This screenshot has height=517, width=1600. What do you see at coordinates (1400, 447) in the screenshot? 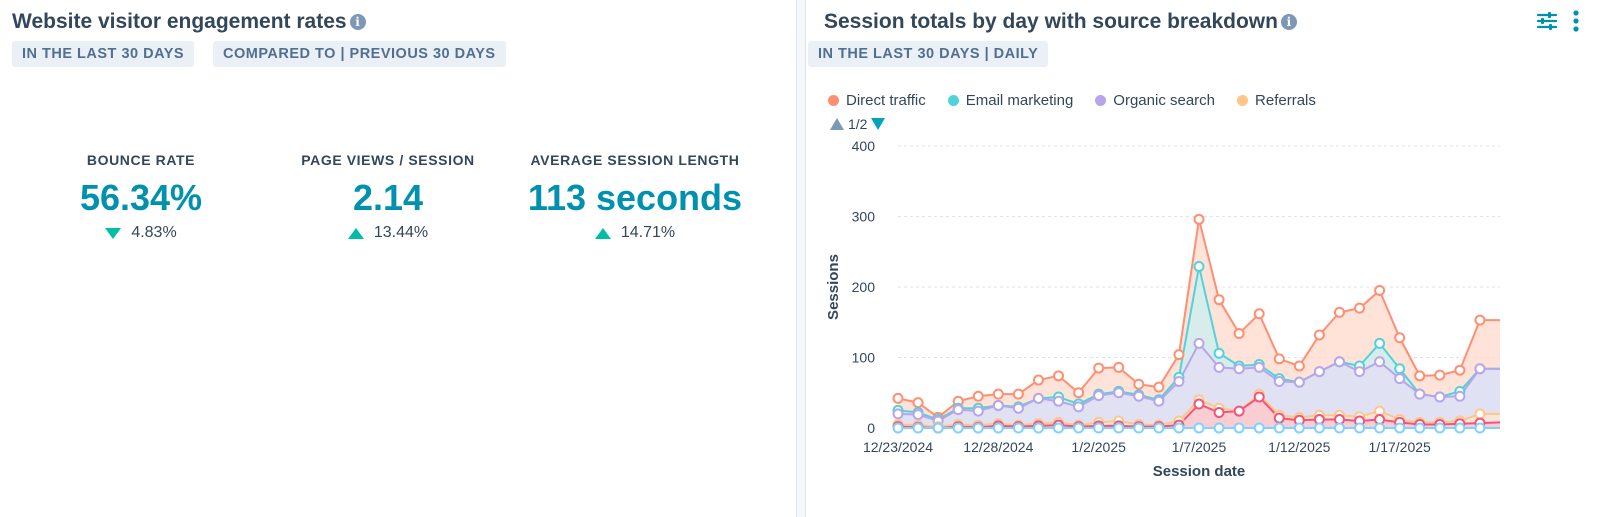
I see `x-tick-label: 1/17/2025` at bounding box center [1400, 447].